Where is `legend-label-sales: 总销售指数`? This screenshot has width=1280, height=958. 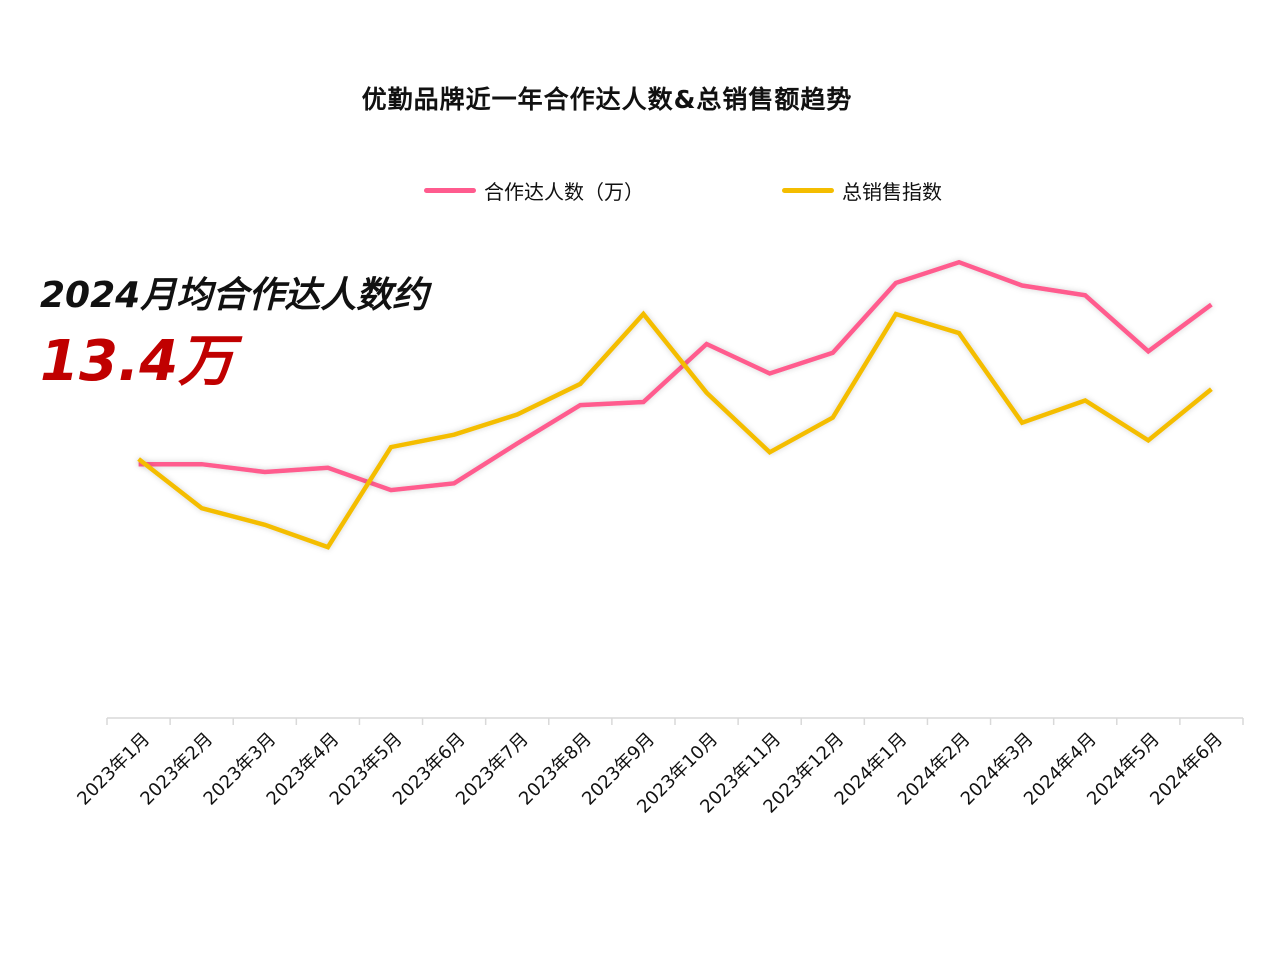 legend-label-sales: 总销售指数 is located at coordinates (892, 191).